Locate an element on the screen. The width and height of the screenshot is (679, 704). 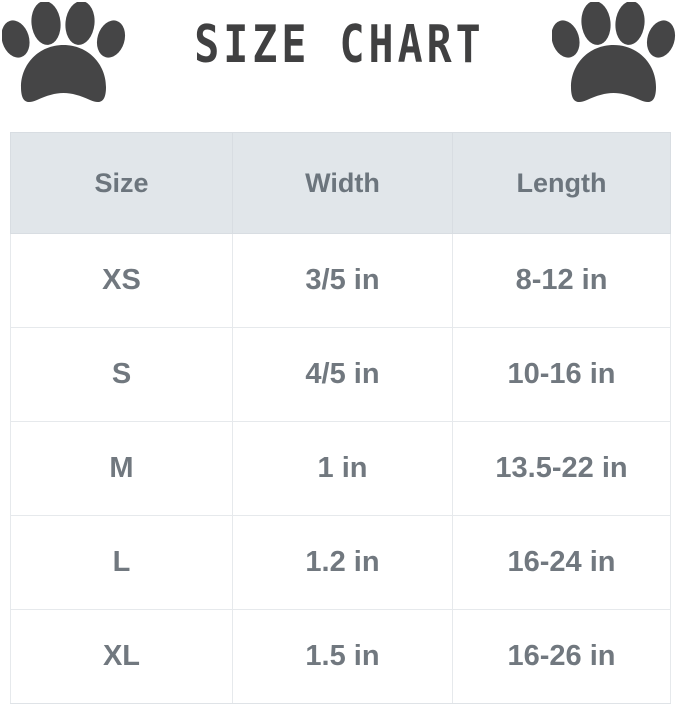
column-header-width: Width is located at coordinates (342, 183).